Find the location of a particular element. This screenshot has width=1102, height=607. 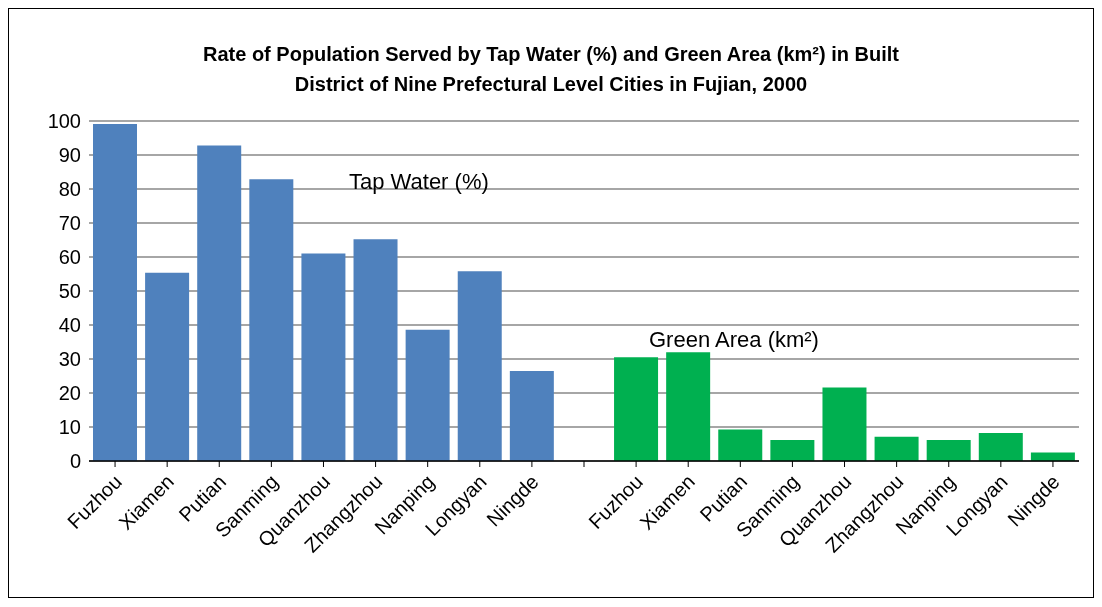

y-tick-label: 80 is located at coordinates (69, 189).